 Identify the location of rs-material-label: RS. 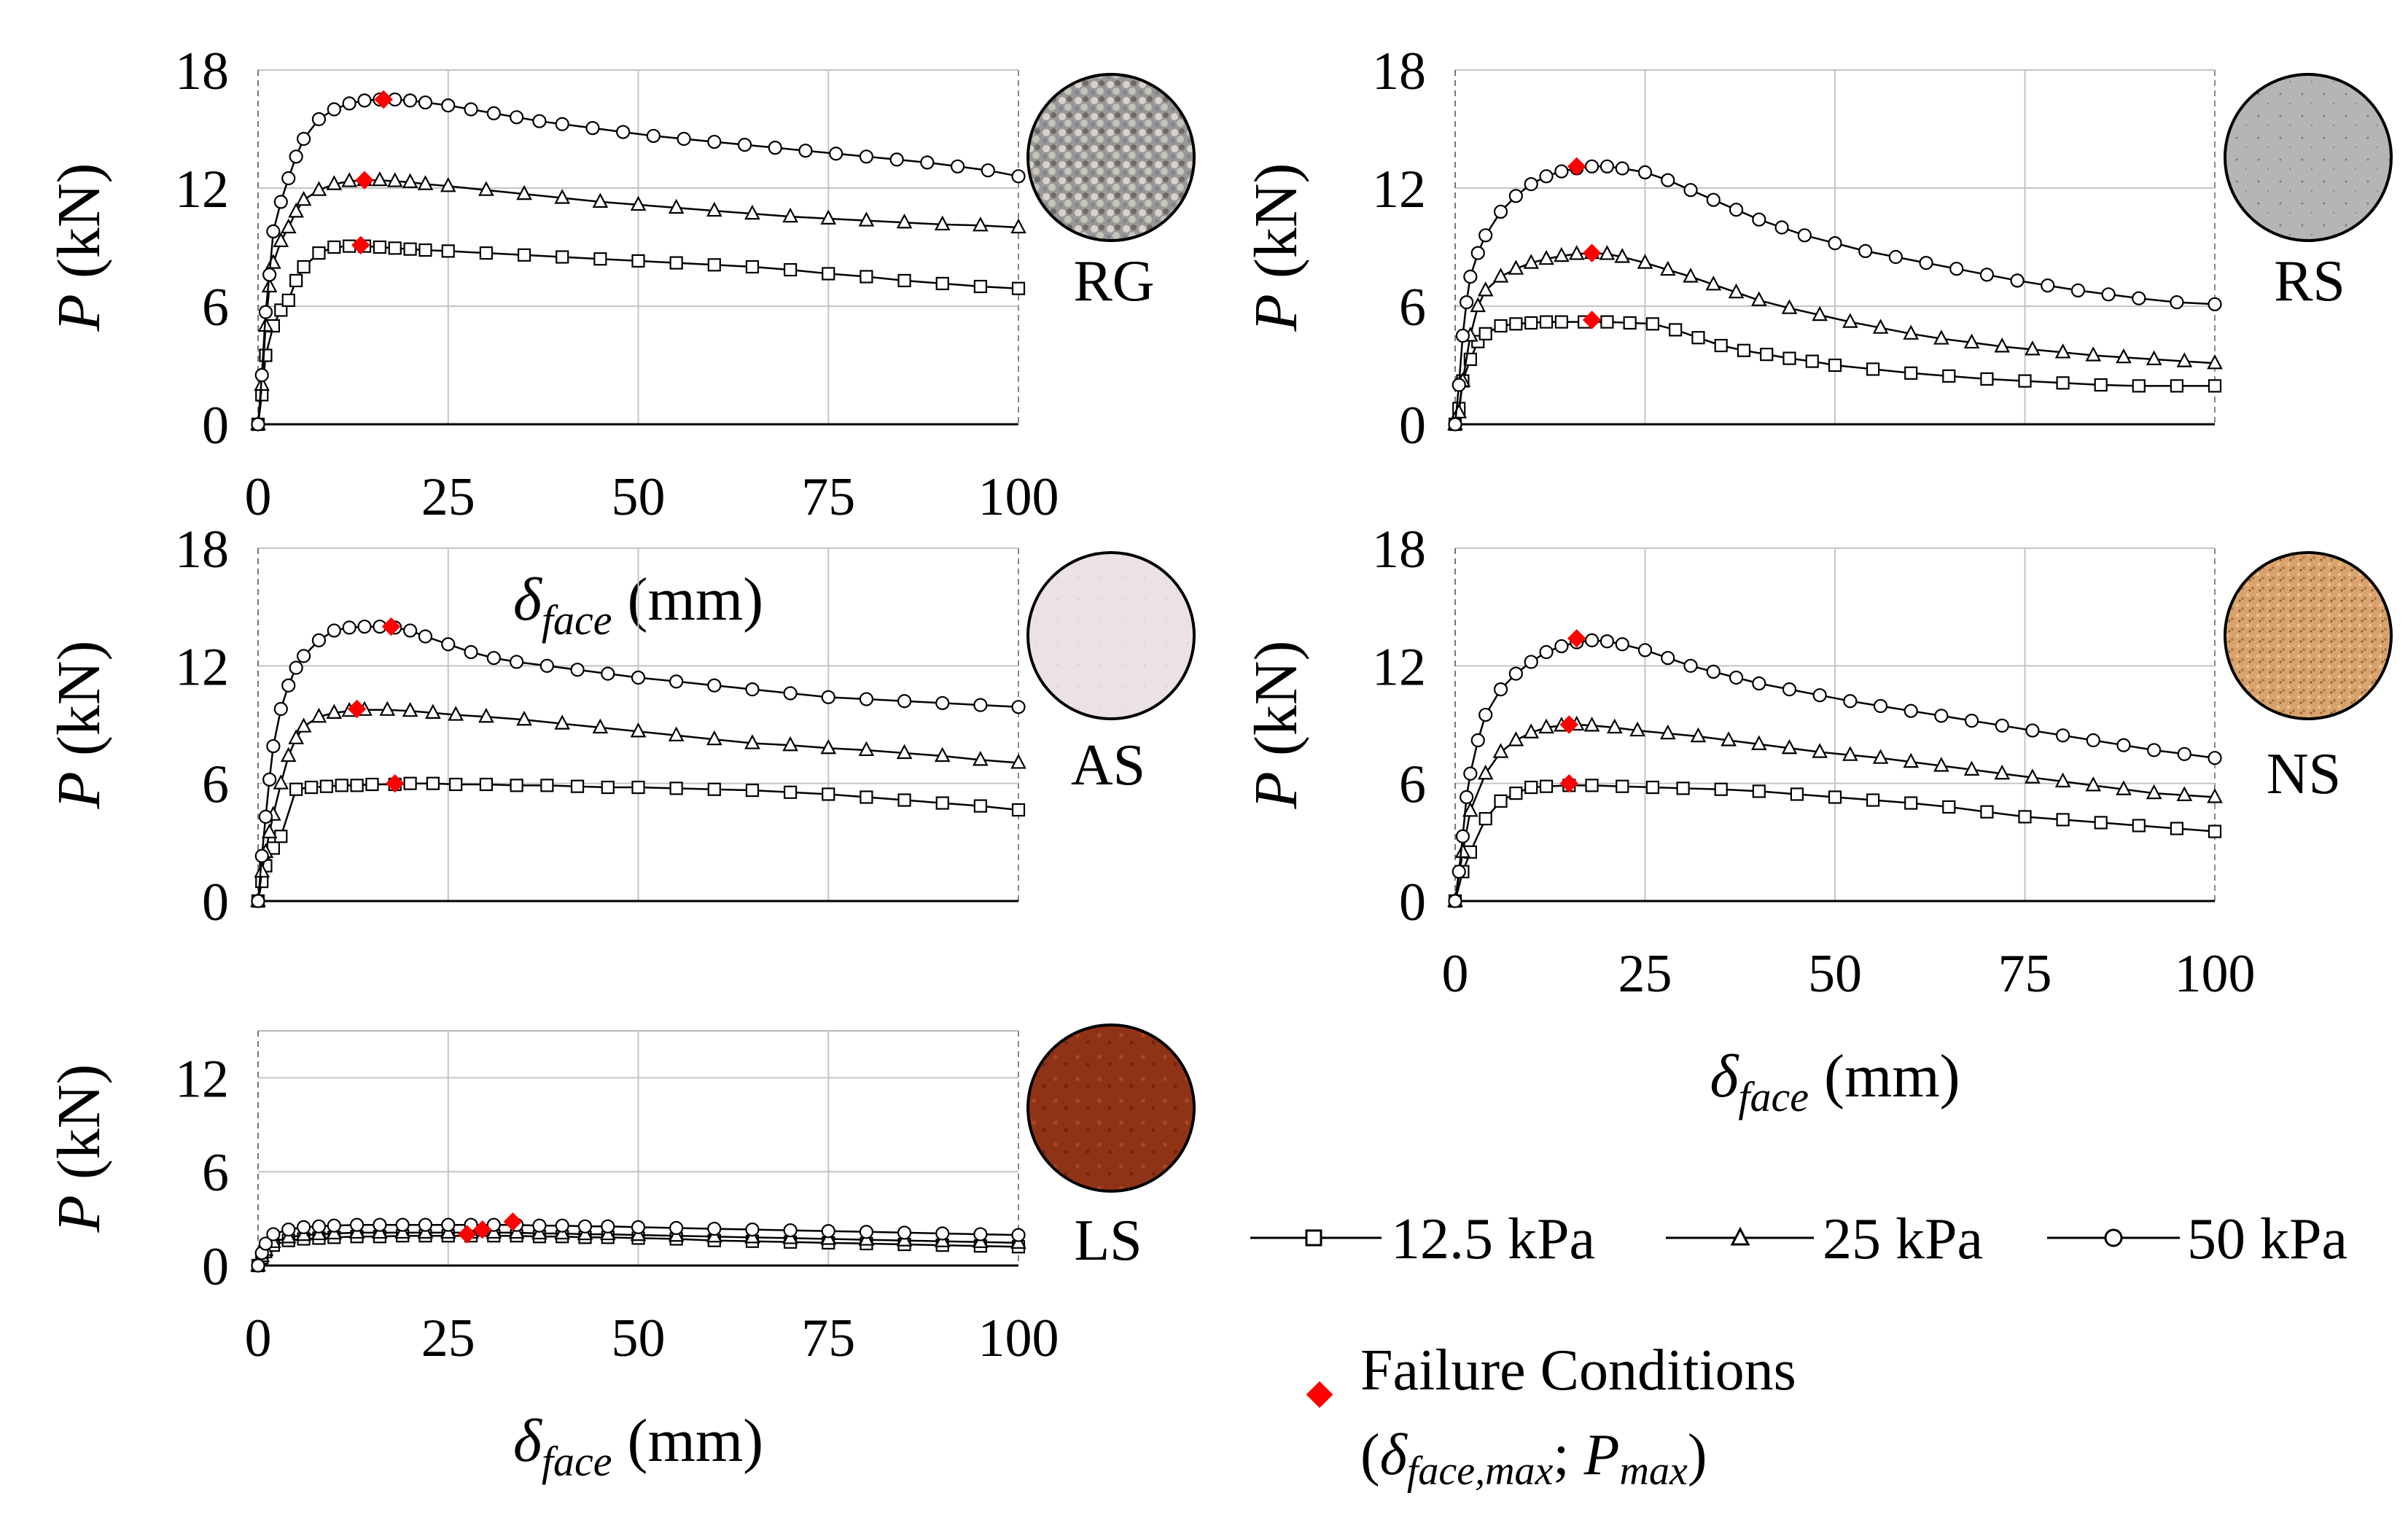
(2309, 281).